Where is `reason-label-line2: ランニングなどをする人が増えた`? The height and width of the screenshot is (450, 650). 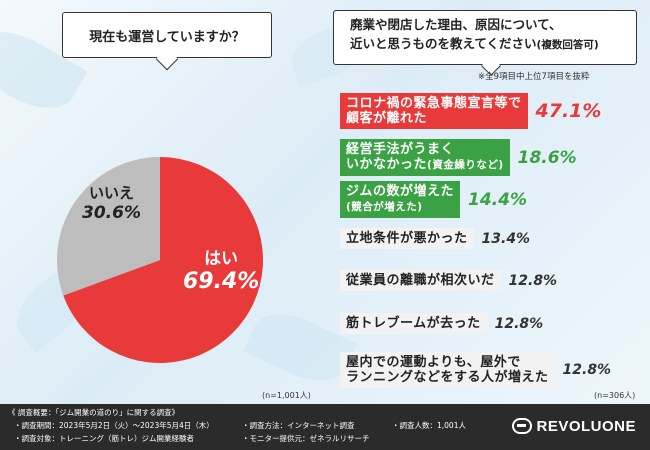 reason-label-line2: ランニングなどをする人が増えた is located at coordinates (447, 377).